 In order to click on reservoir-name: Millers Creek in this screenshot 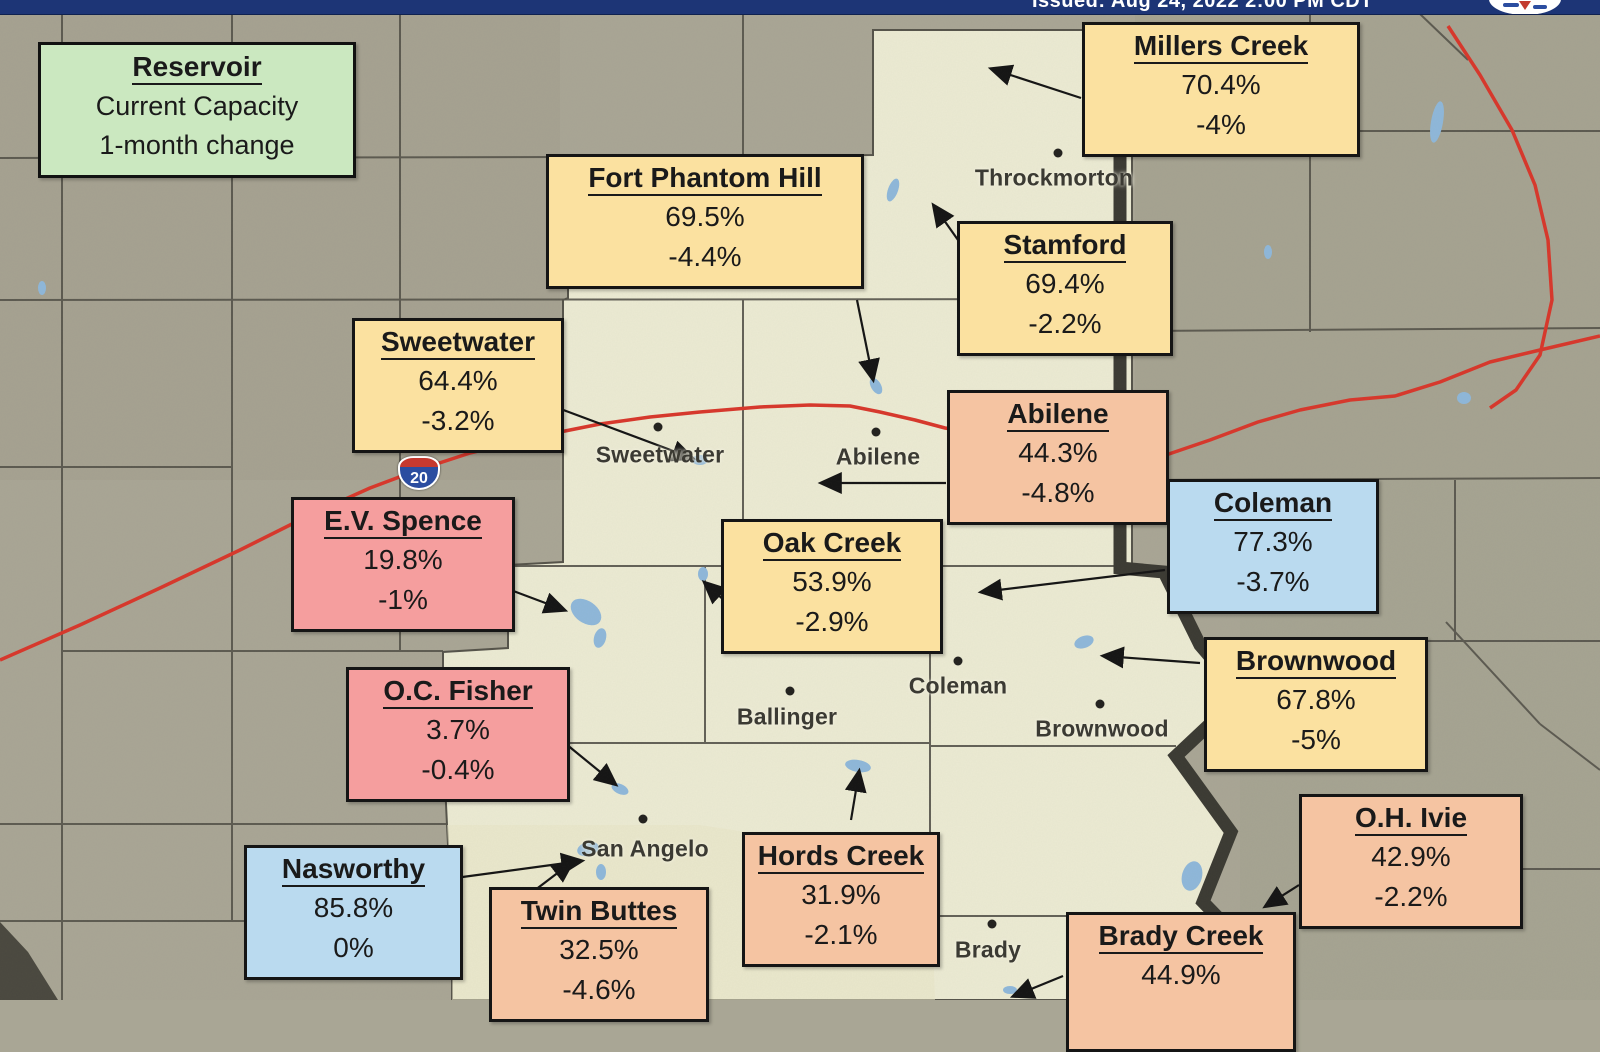, I will do `click(1221, 47)`.